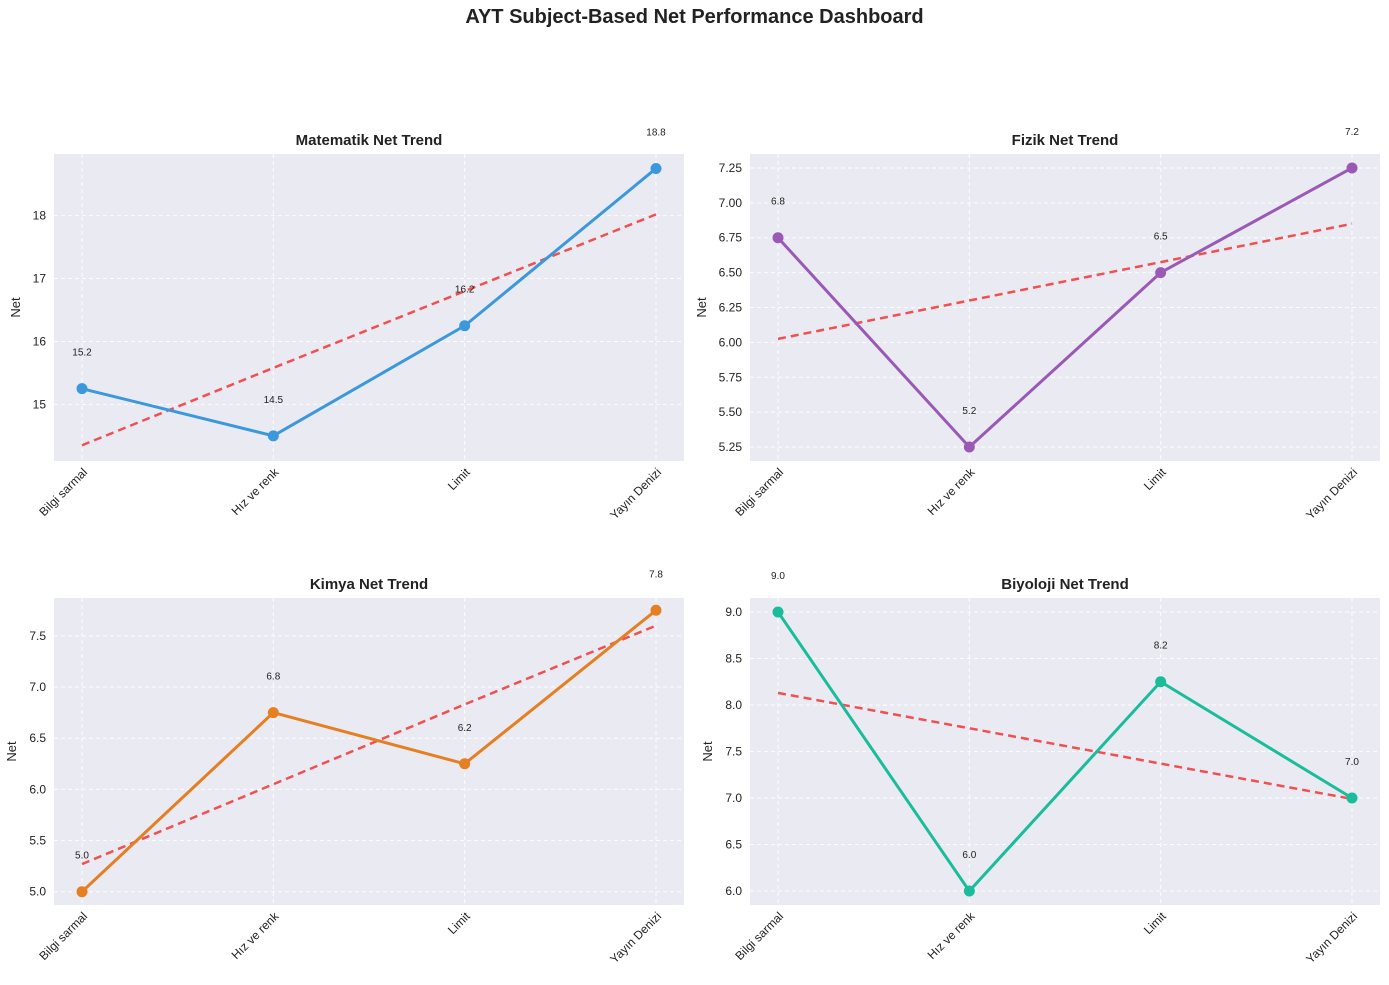  What do you see at coordinates (1352, 132) in the screenshot?
I see `data-label: 7.2` at bounding box center [1352, 132].